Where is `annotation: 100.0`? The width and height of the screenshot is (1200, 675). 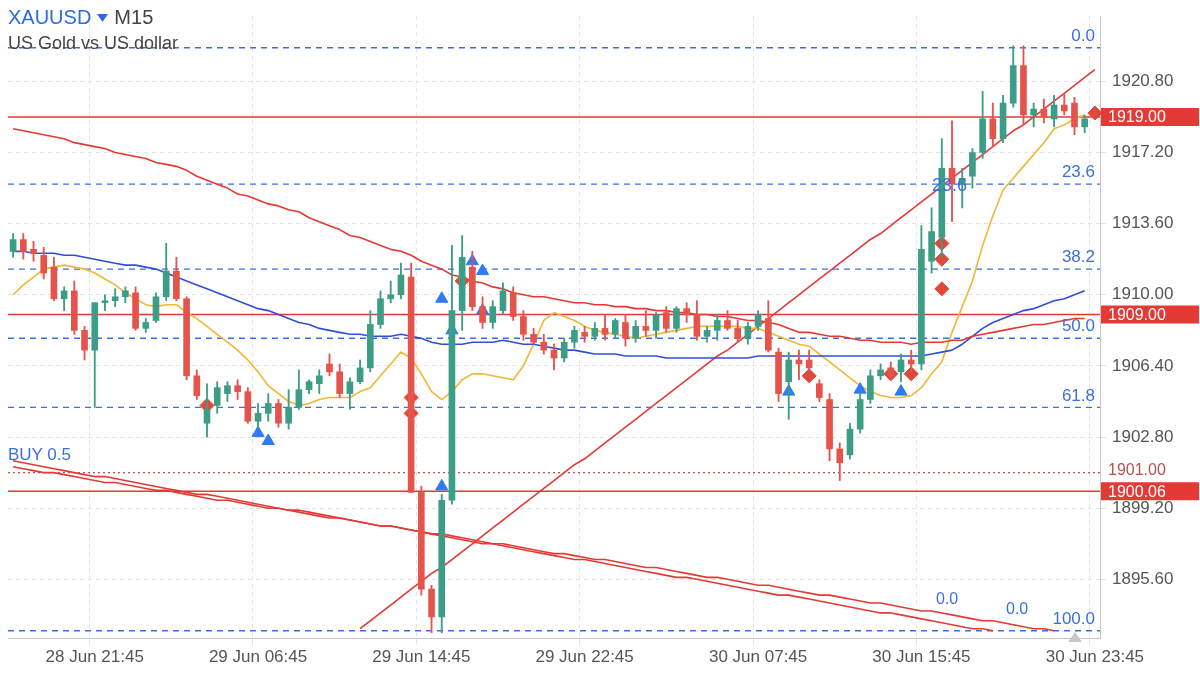
annotation: 100.0 is located at coordinates (1073, 618).